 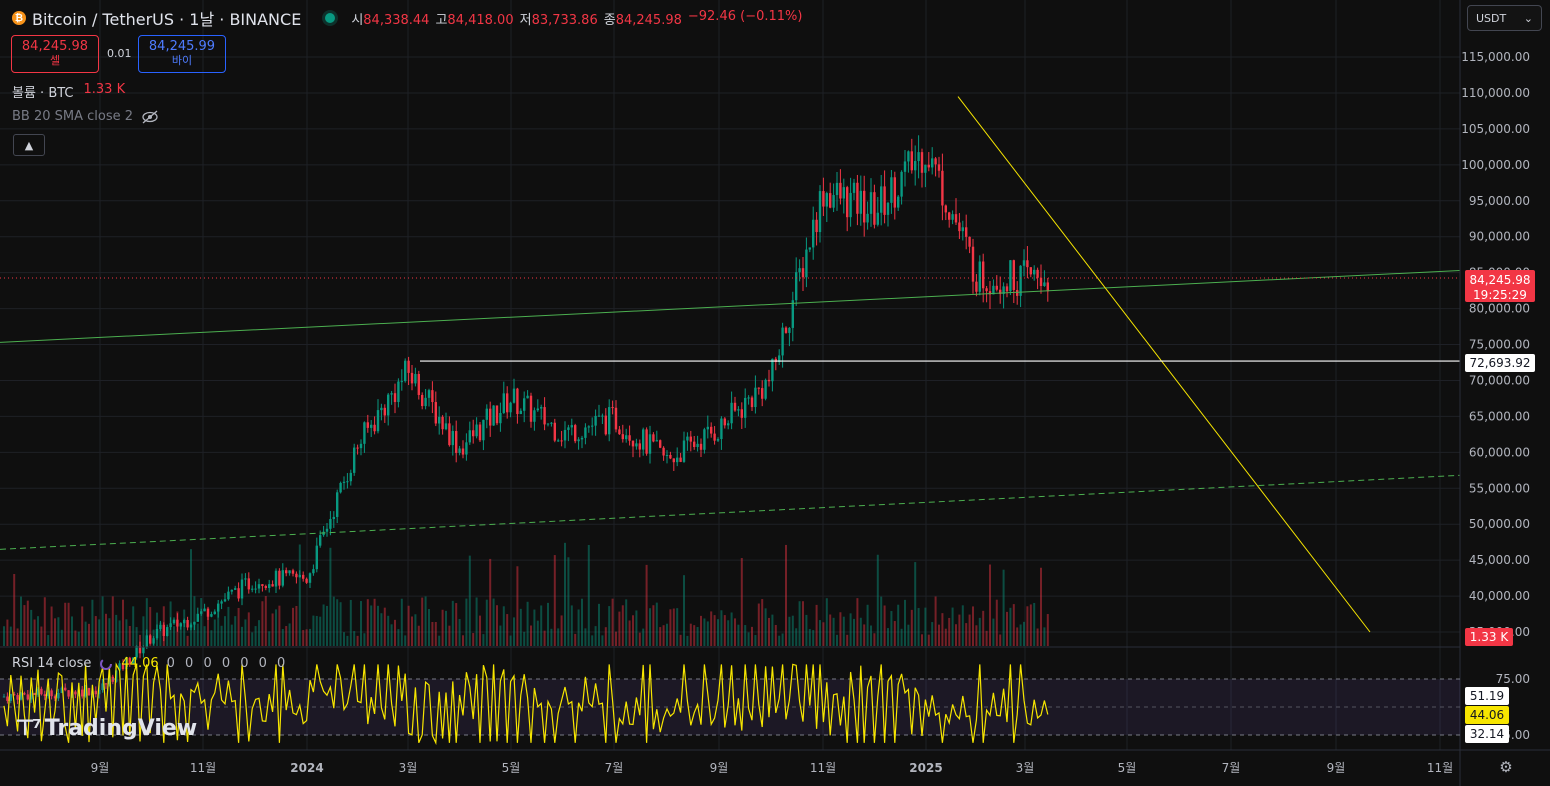 I want to click on sell-price: 84,245.98, so click(x=55, y=46).